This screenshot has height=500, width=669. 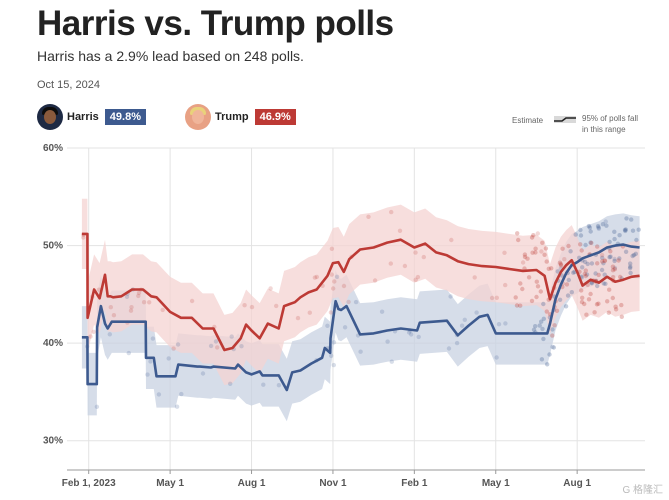 I want to click on x-tick-label: Feb 1, so click(x=414, y=483).